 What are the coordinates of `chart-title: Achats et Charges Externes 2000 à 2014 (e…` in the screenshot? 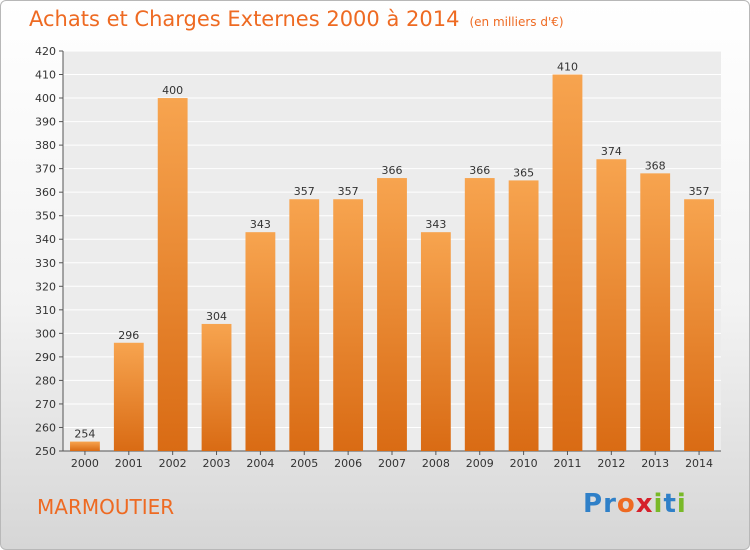 It's located at (296, 19).